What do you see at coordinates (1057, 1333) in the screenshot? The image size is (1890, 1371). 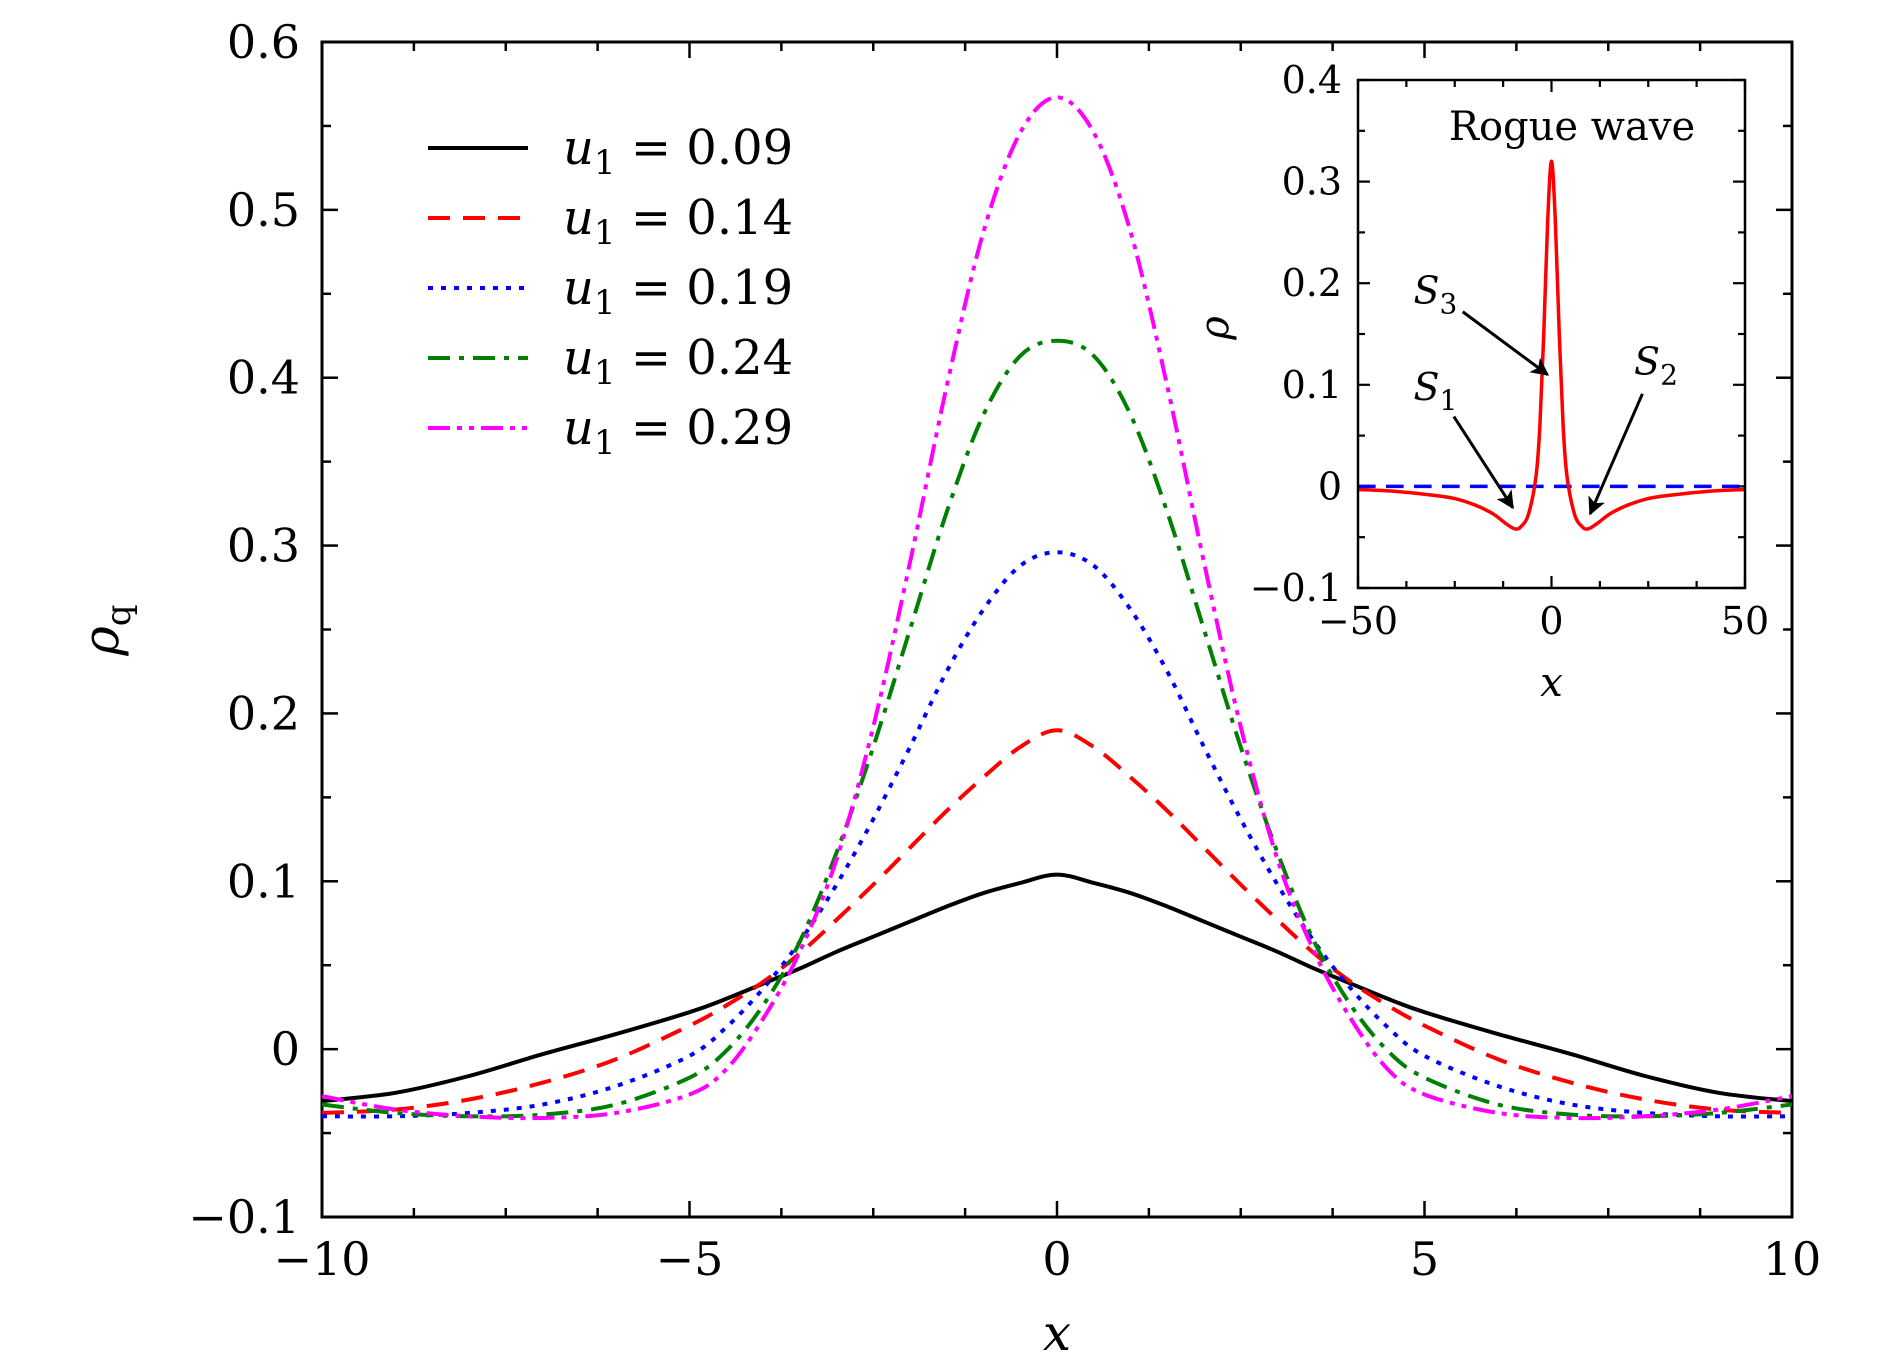 I see `x-axis-label: x` at bounding box center [1057, 1333].